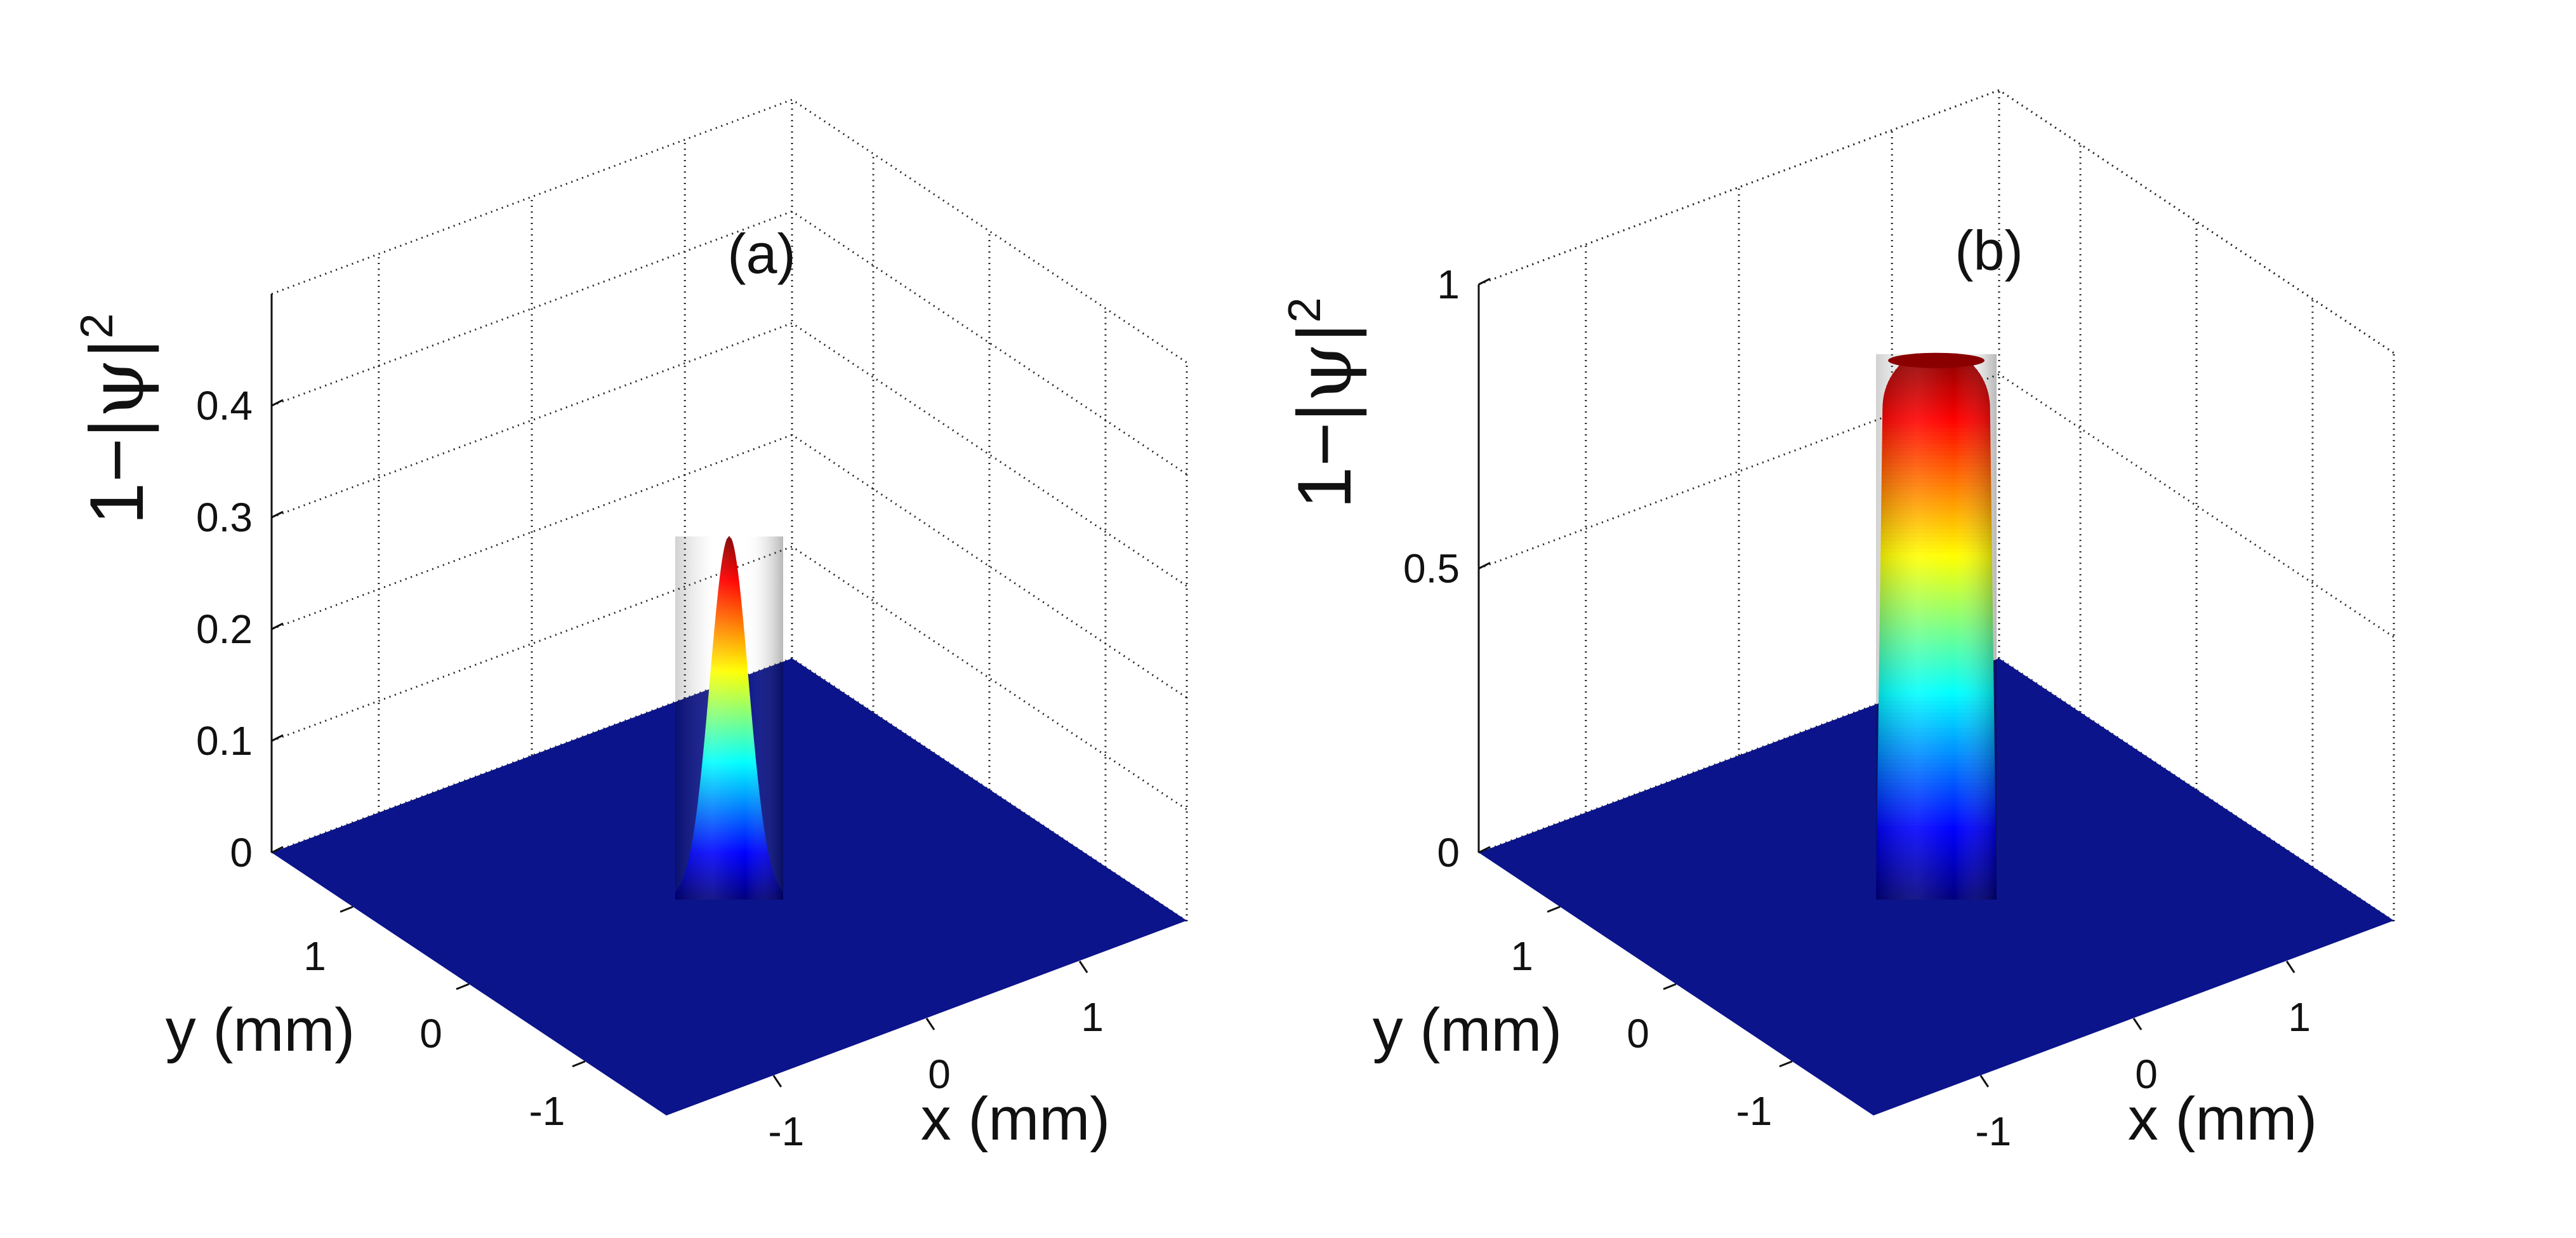 This screenshot has width=2576, height=1238. I want to click on panel-a-z-axis-label-prefix: 1−|, so click(116, 472).